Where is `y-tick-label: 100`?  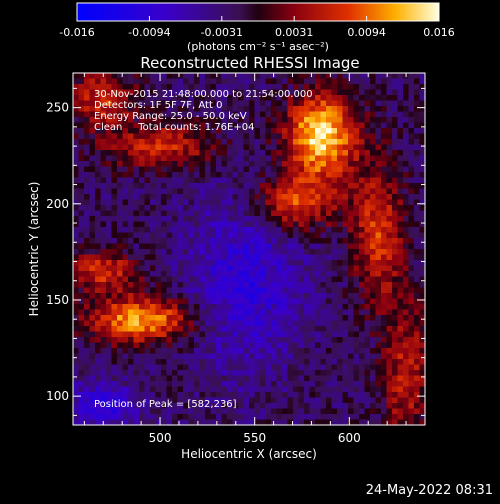 y-tick-label: 100 is located at coordinates (57, 396).